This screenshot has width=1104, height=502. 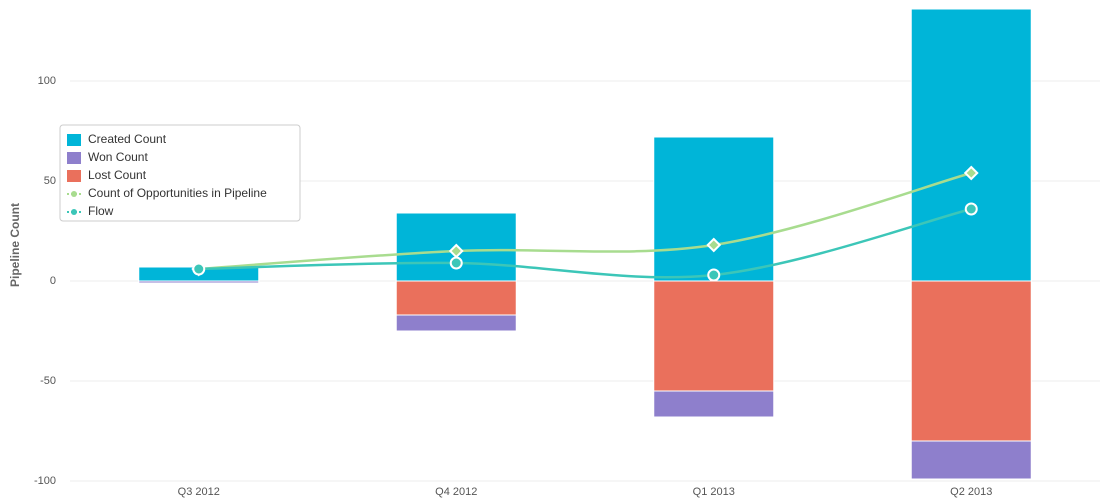 I want to click on y-tick-label: -50, so click(x=48, y=381).